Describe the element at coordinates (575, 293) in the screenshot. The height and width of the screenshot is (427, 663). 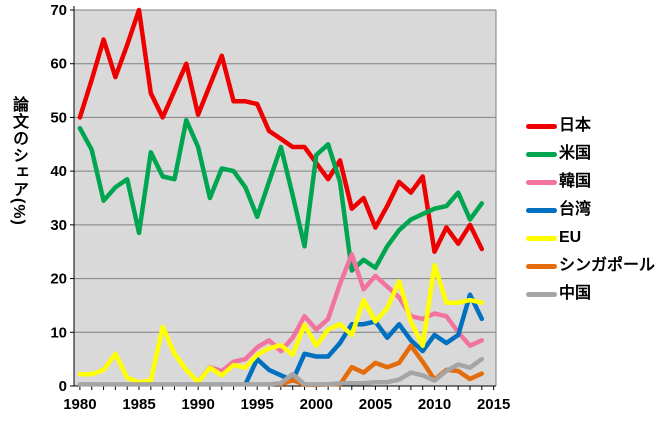
I see `legend-label-china: 中国` at that location.